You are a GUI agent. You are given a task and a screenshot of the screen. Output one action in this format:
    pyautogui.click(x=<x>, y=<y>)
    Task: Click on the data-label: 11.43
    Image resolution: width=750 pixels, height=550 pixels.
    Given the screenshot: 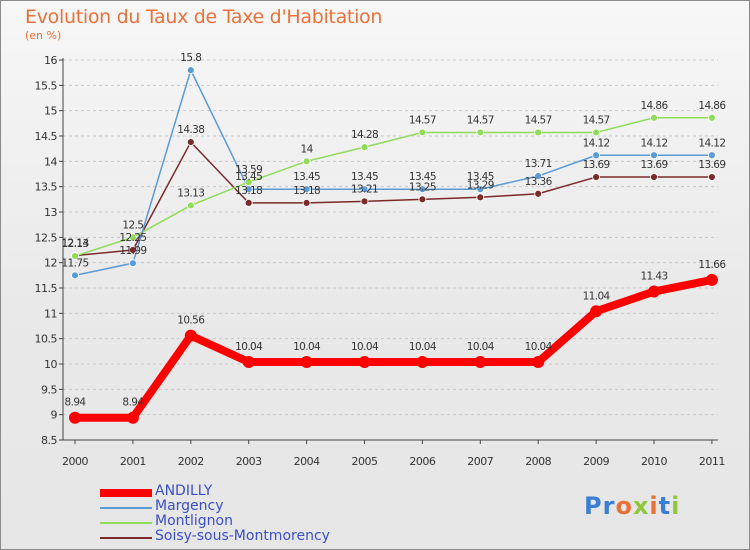 What is the action you would take?
    pyautogui.click(x=653, y=277)
    